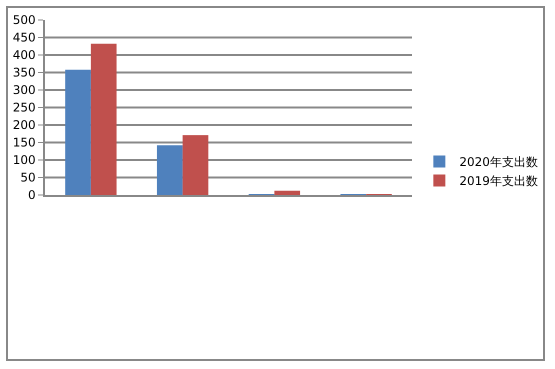 The height and width of the screenshot is (369, 555). Describe the element at coordinates (32, 195) in the screenshot. I see `y-tick-label: 0` at that location.